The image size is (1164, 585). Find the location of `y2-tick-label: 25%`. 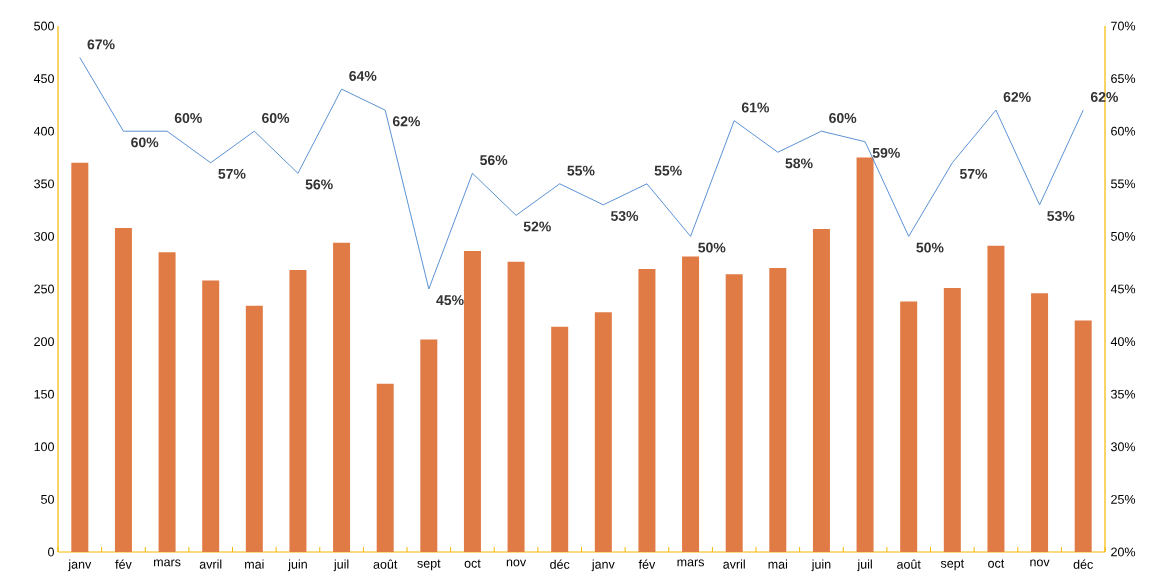

y2-tick-label: 25% is located at coordinates (1123, 499).